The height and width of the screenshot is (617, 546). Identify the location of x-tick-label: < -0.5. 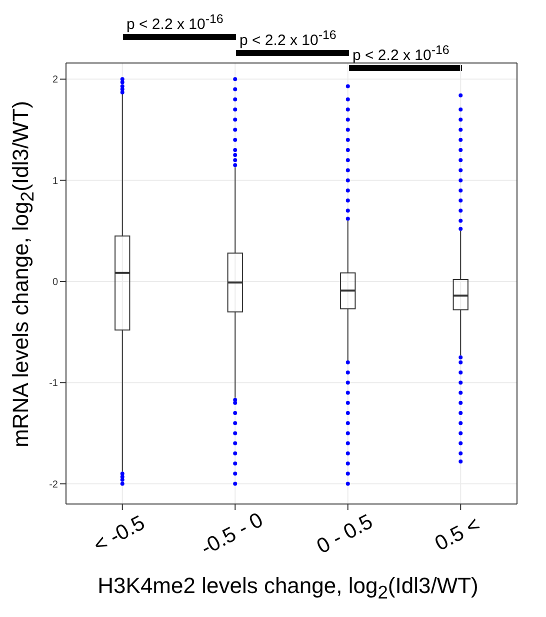
(119, 534).